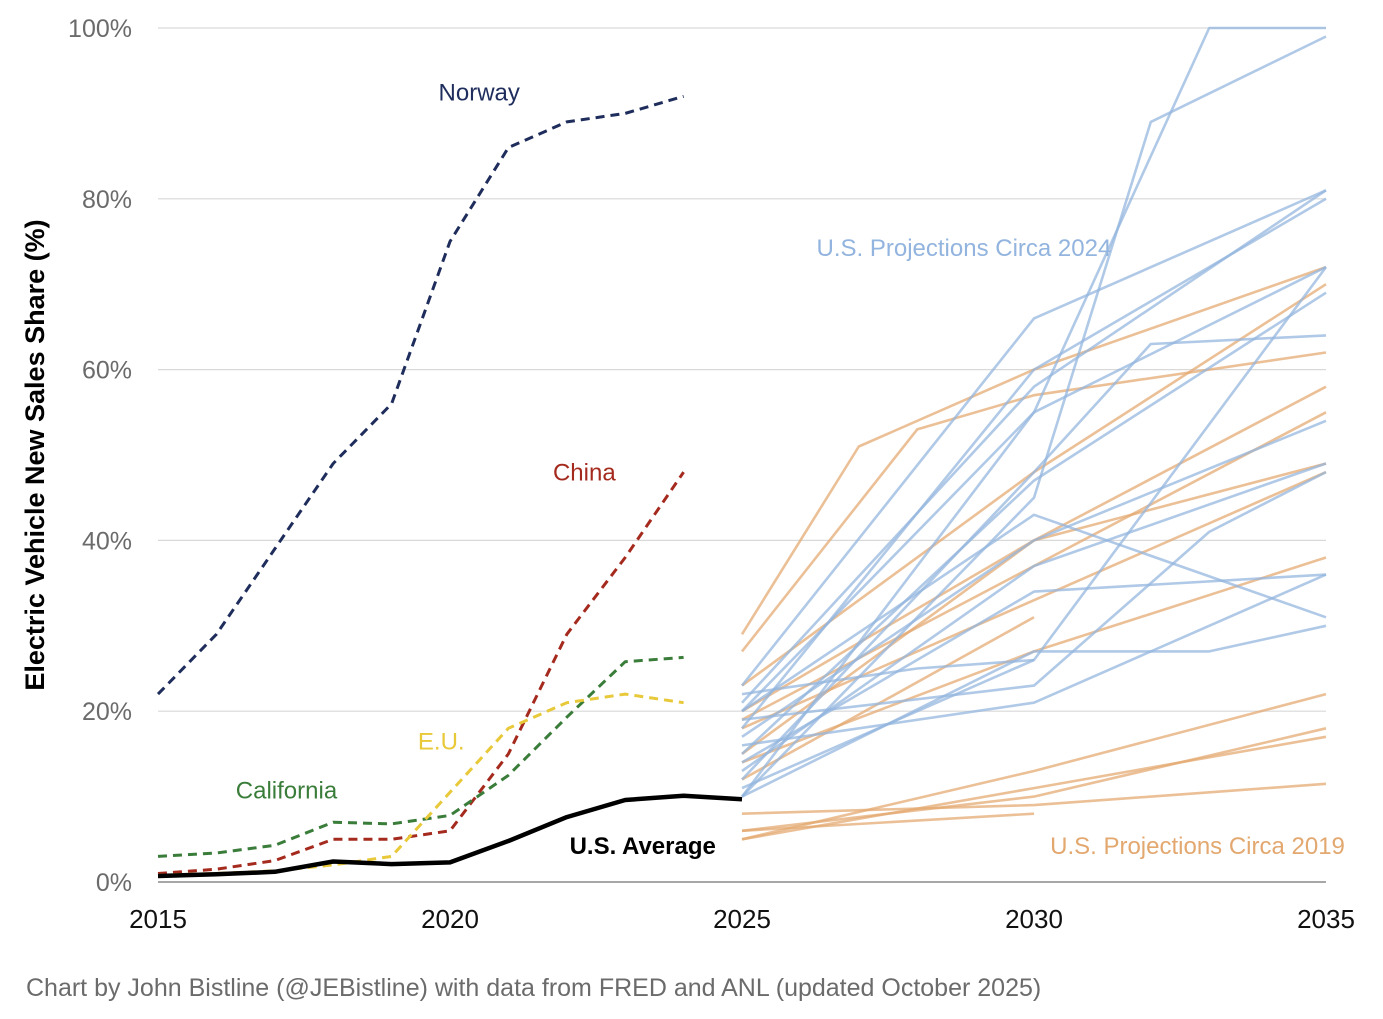 The width and height of the screenshot is (1383, 1019). What do you see at coordinates (450, 836) in the screenshot?
I see `us-average-series-line` at bounding box center [450, 836].